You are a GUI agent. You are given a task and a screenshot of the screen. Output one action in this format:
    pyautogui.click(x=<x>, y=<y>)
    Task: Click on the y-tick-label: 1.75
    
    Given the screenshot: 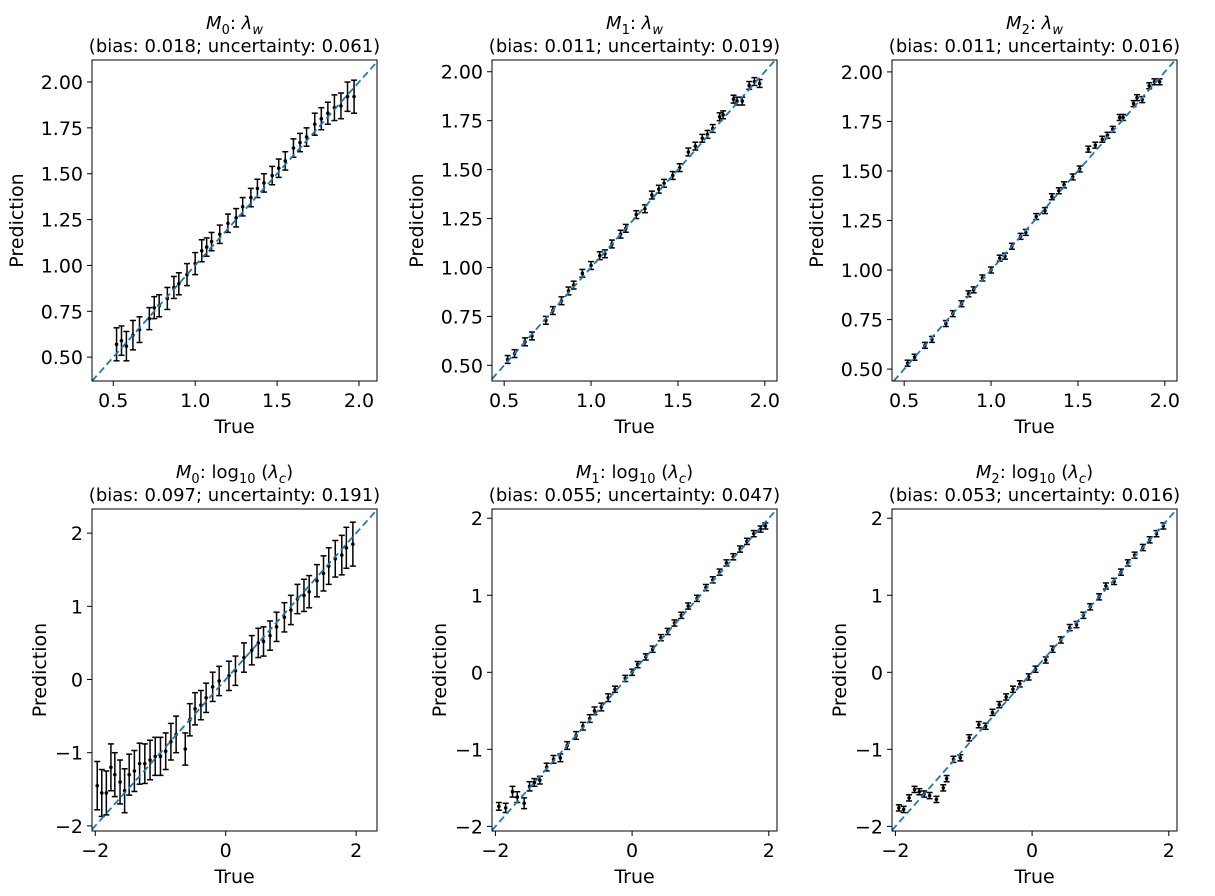 What is the action you would take?
    pyautogui.click(x=862, y=122)
    